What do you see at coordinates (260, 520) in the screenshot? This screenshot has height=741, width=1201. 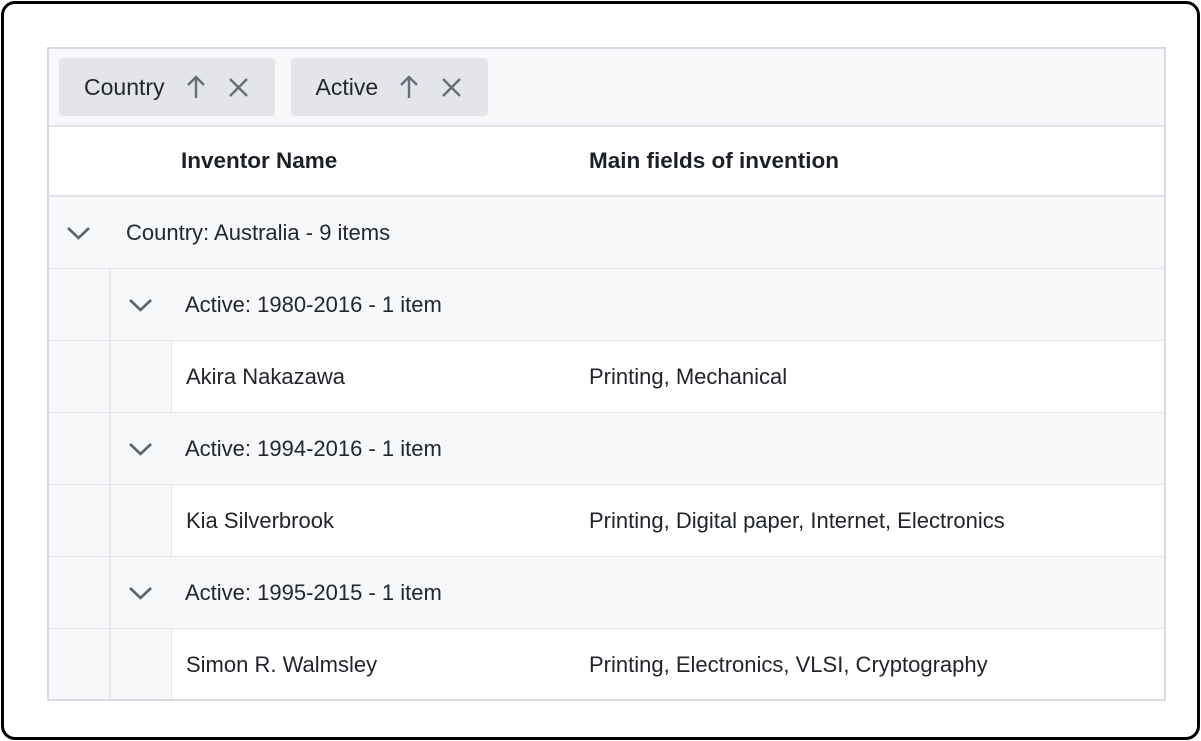 I see `cell-inventor-name: Kia Silverbrook` at bounding box center [260, 520].